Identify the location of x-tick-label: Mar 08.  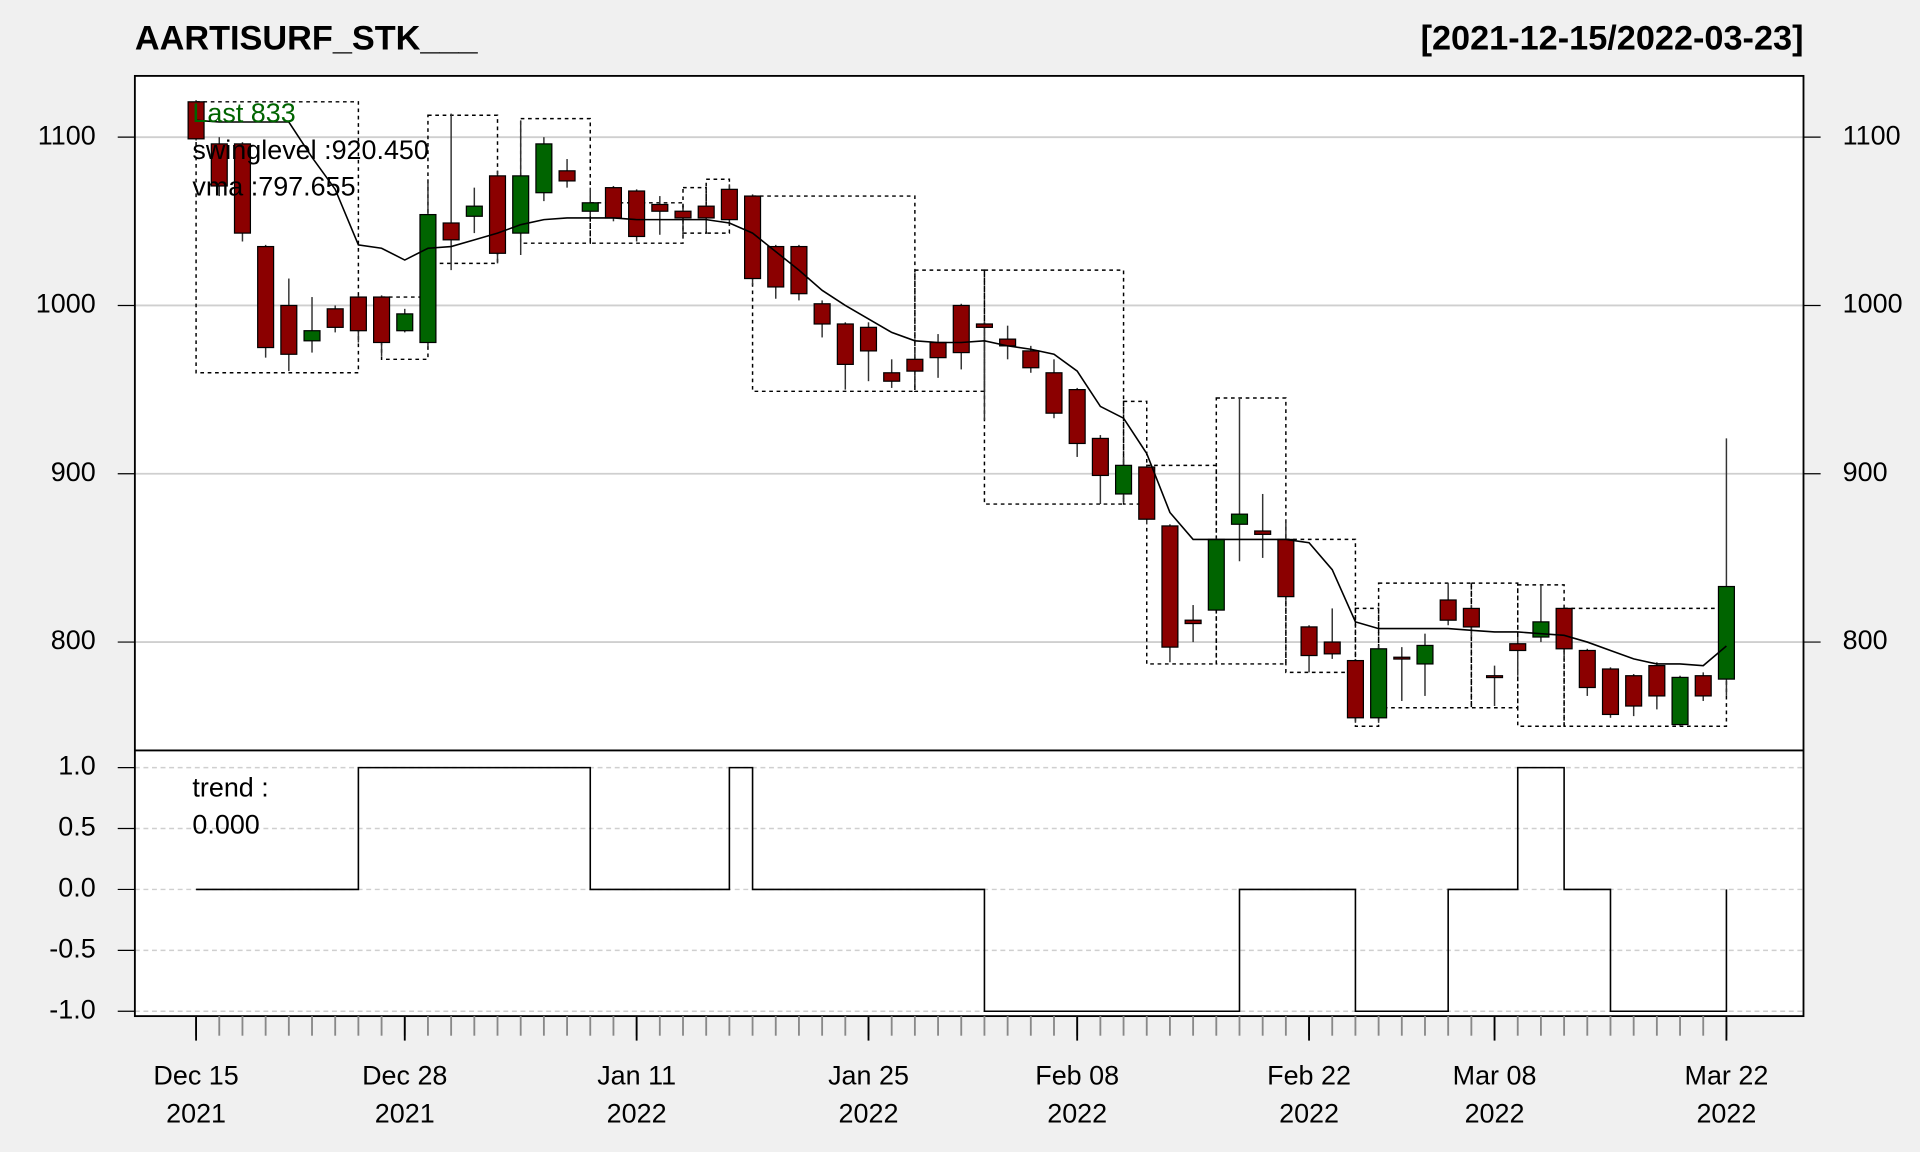
(1495, 1075).